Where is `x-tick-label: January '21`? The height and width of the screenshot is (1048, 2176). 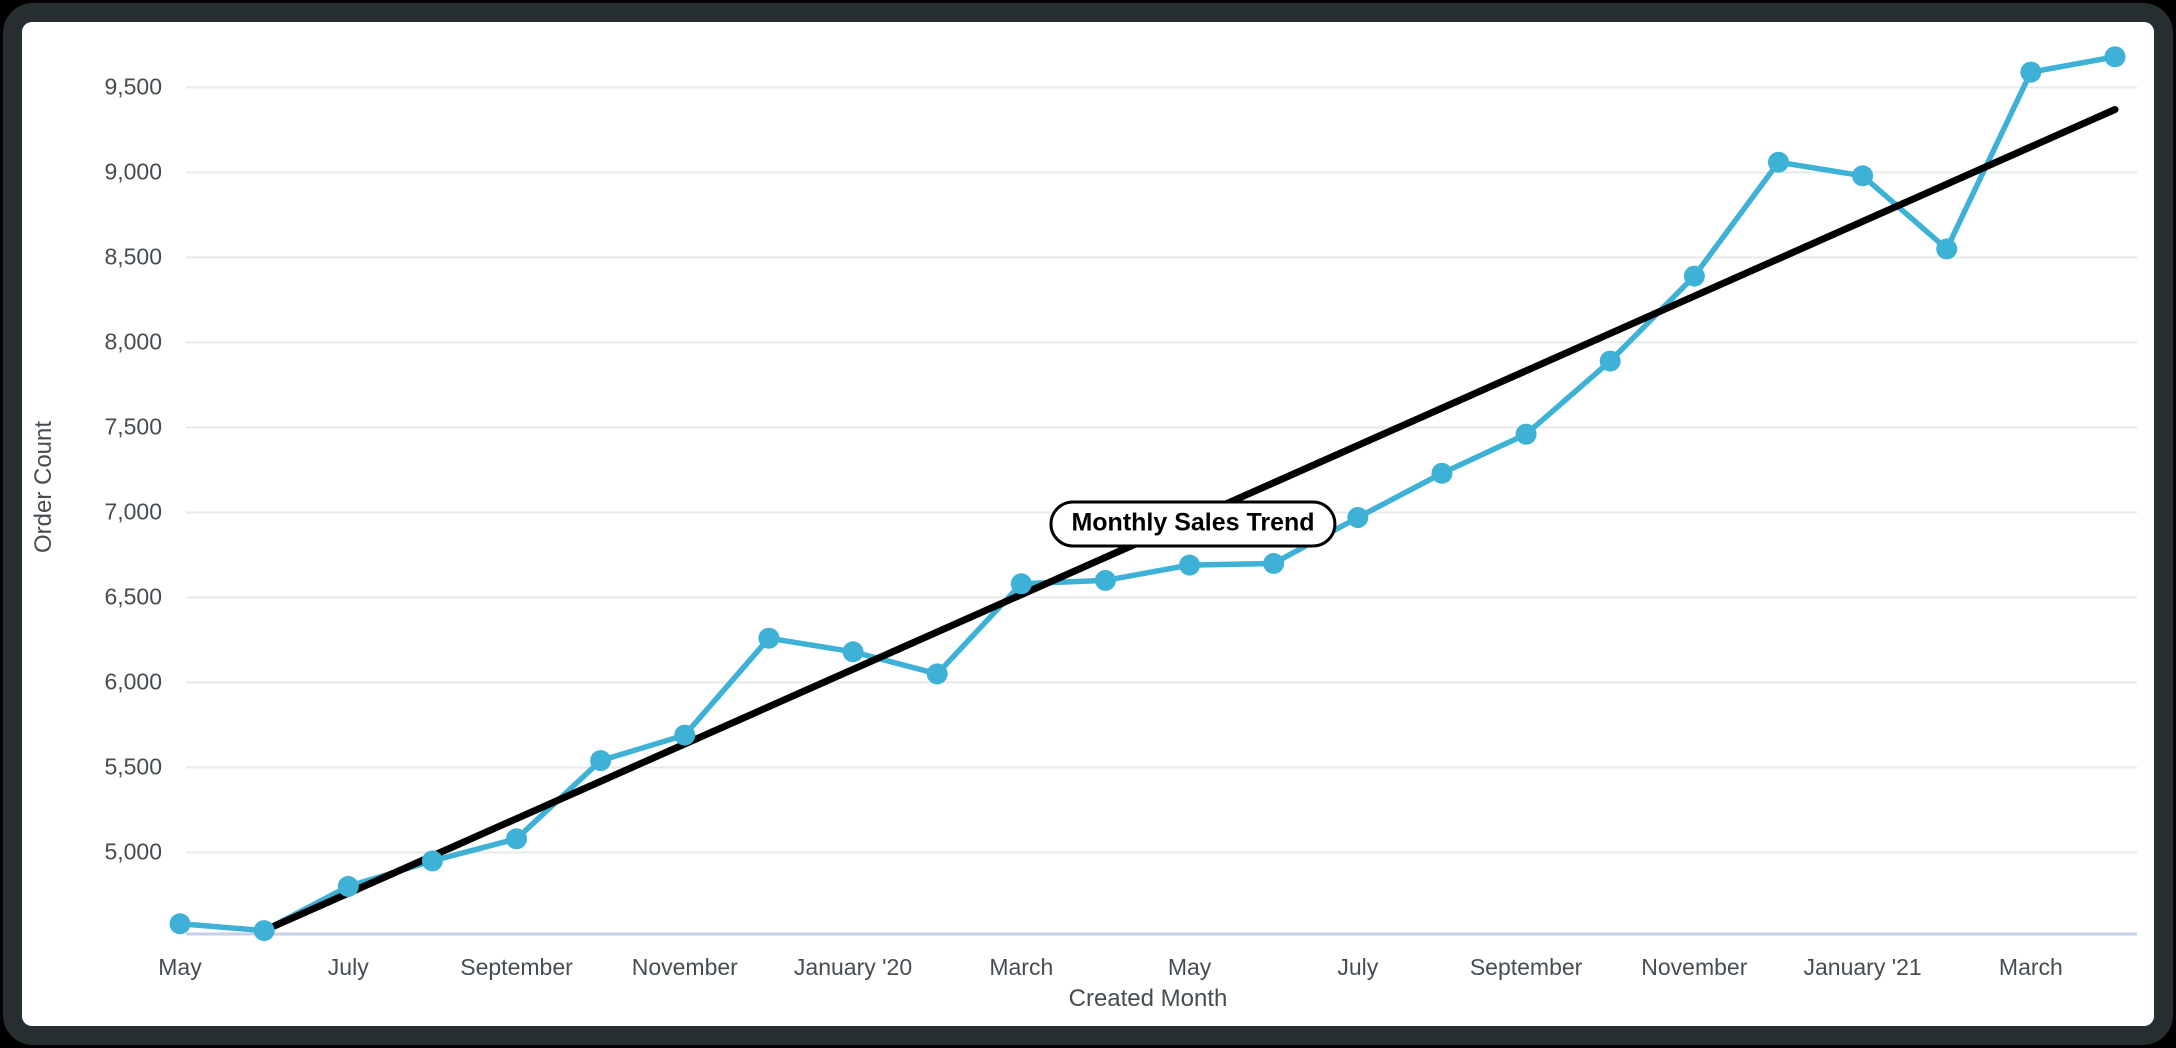 x-tick-label: January '21 is located at coordinates (1862, 967).